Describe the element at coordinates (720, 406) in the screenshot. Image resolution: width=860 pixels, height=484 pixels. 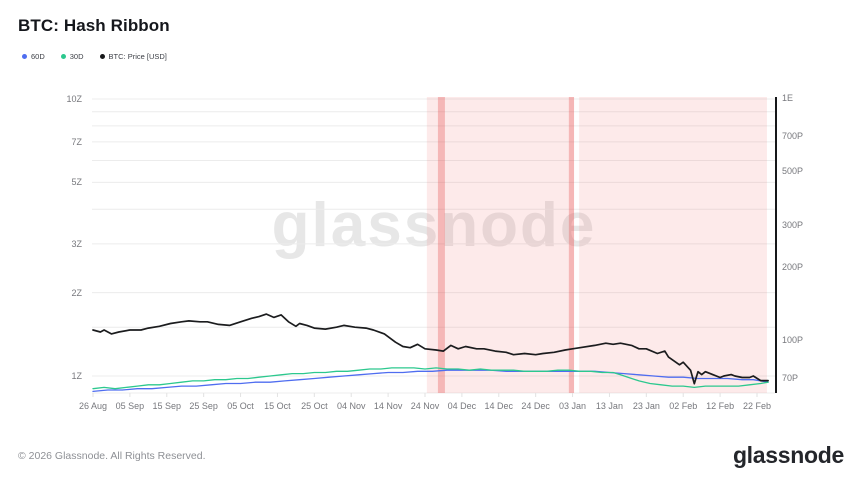
I see `x-axis-tick-label: 12 Feb` at that location.